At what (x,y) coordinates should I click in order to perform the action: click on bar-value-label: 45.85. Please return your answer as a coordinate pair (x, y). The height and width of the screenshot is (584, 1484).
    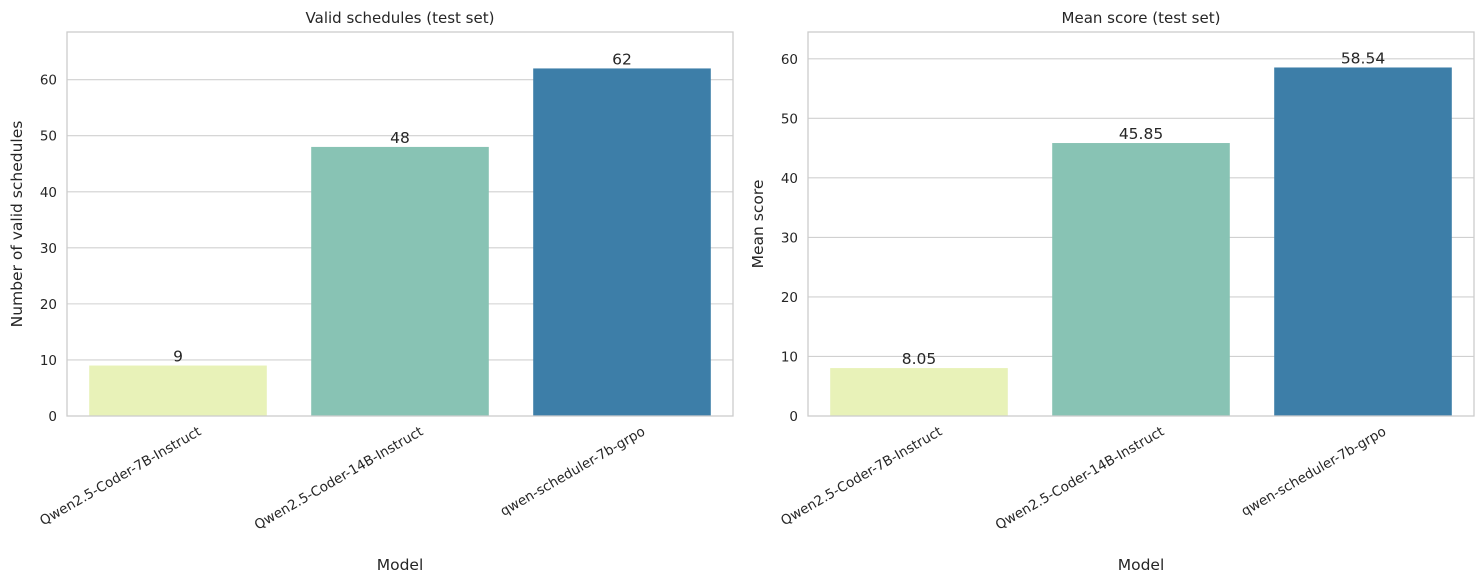
    Looking at the image, I should click on (1141, 134).